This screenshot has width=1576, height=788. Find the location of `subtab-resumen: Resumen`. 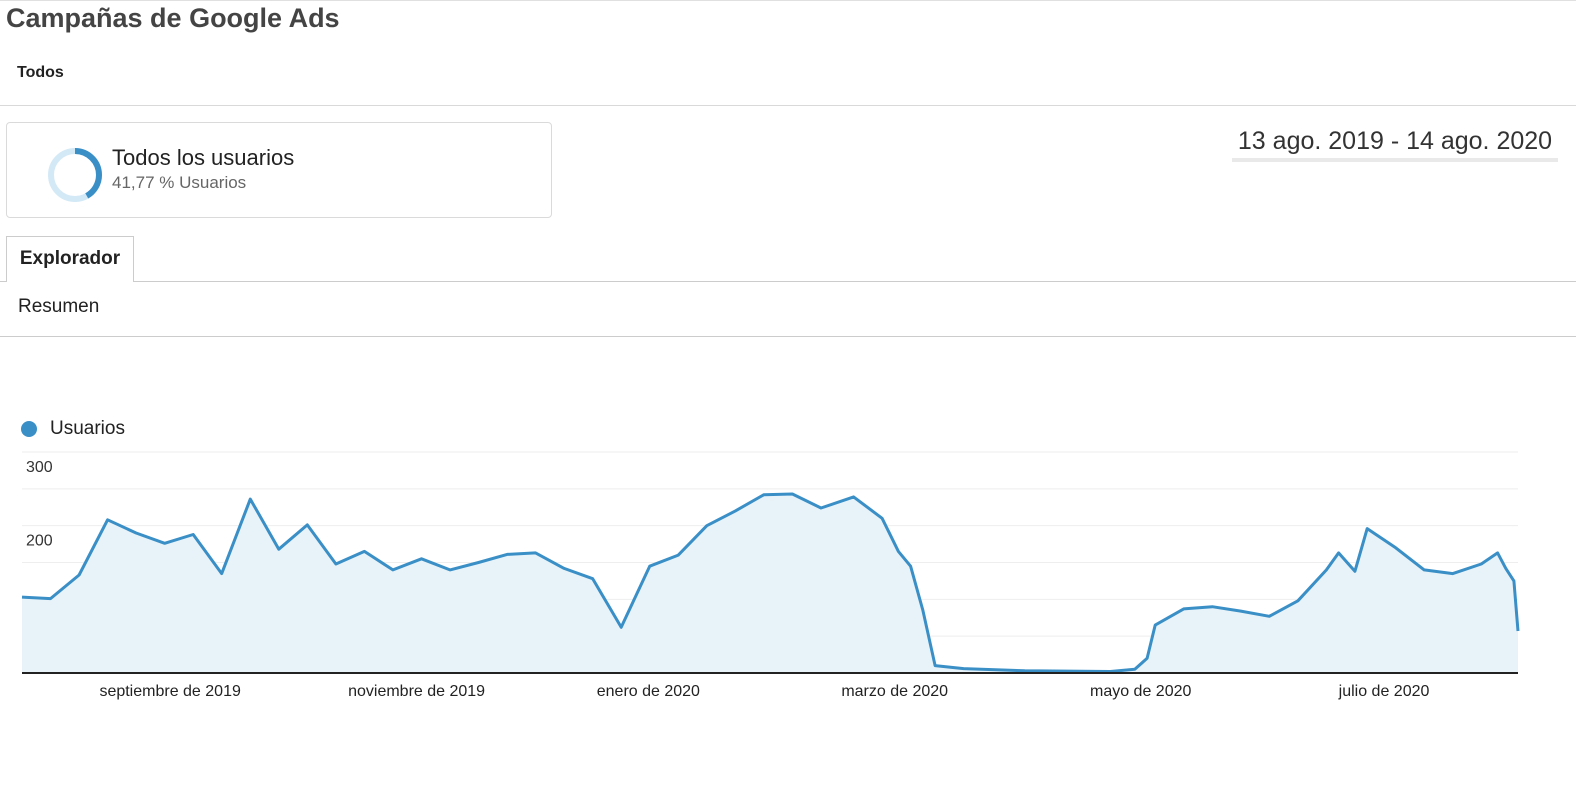

subtab-resumen: Resumen is located at coordinates (59, 306).